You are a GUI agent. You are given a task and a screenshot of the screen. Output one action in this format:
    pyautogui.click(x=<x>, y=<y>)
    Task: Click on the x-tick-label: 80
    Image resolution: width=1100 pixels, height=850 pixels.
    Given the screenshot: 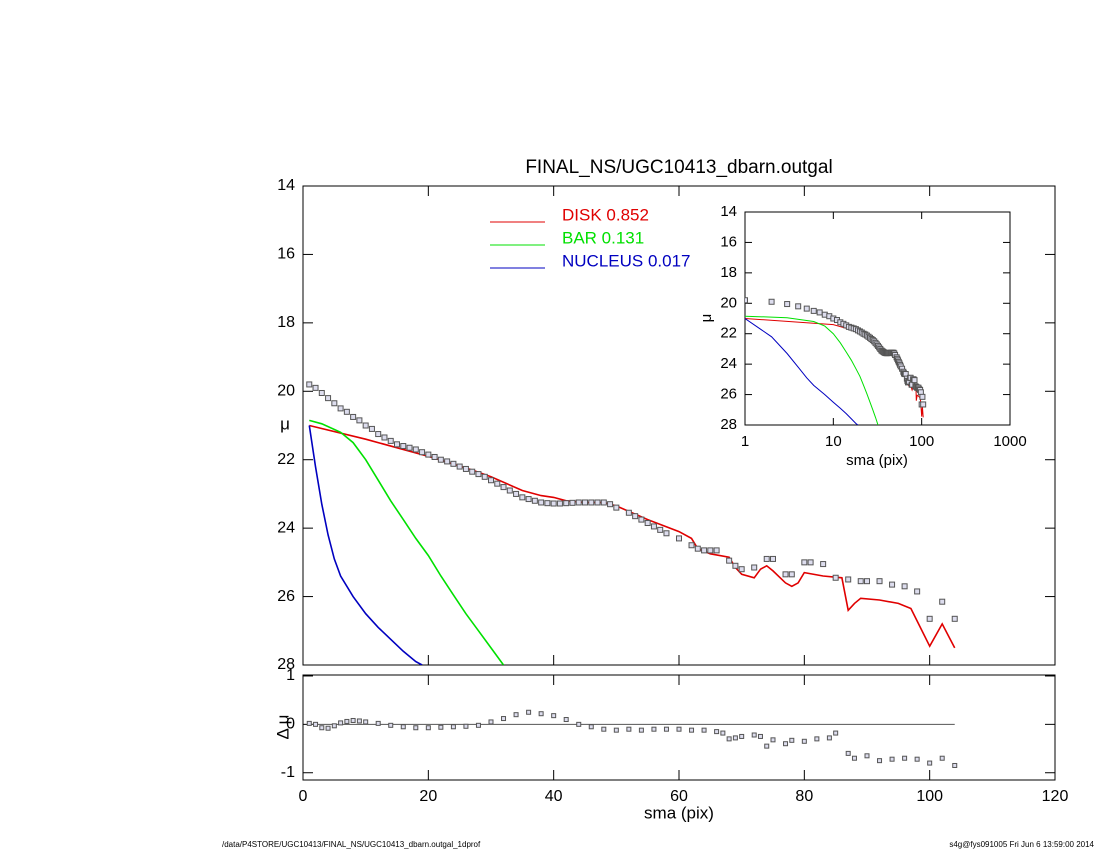 What is the action you would take?
    pyautogui.click(x=804, y=796)
    